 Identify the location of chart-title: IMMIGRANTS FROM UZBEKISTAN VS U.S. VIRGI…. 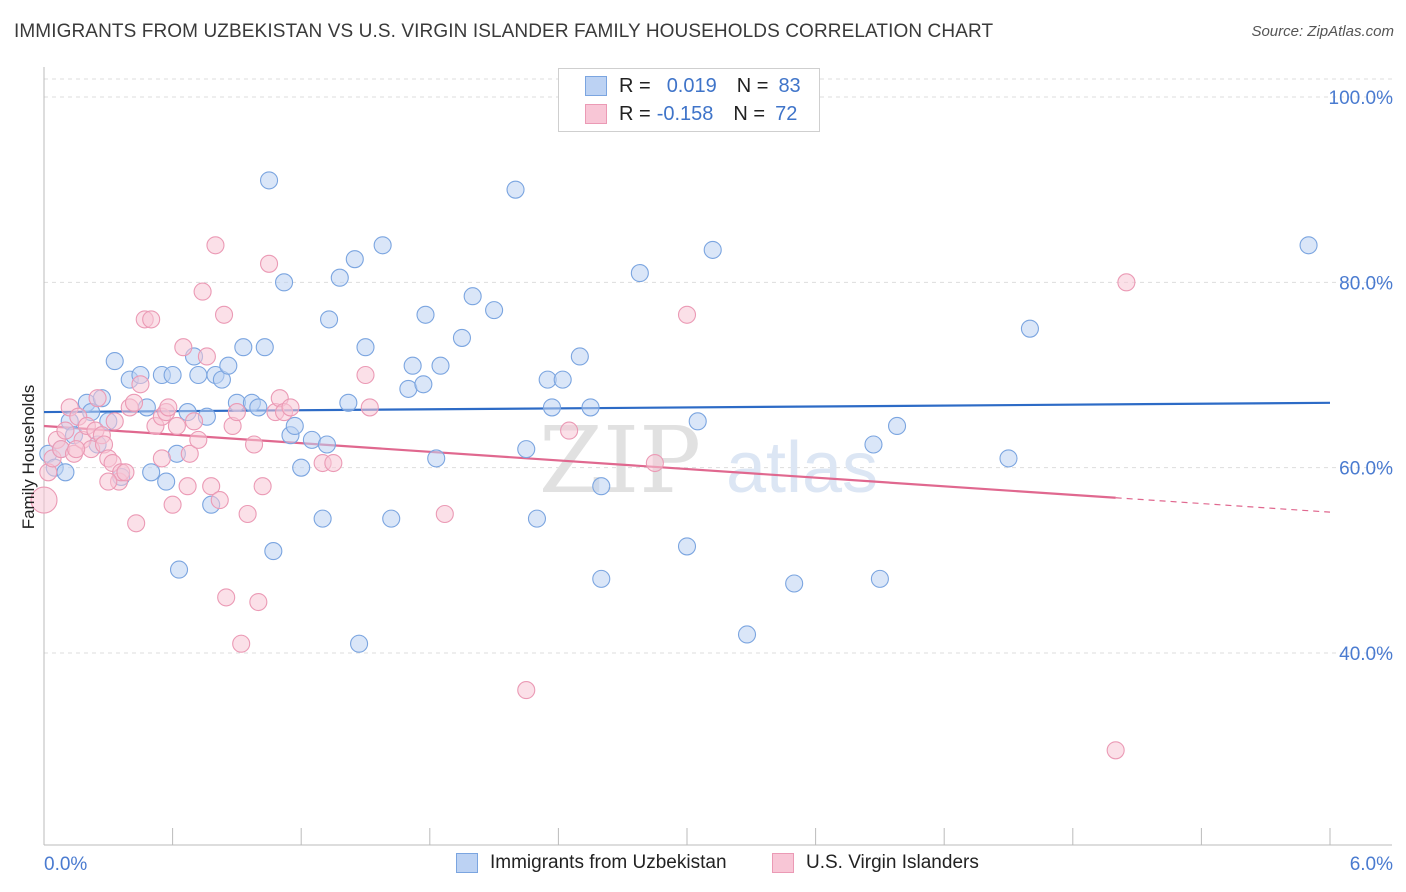
(504, 31).